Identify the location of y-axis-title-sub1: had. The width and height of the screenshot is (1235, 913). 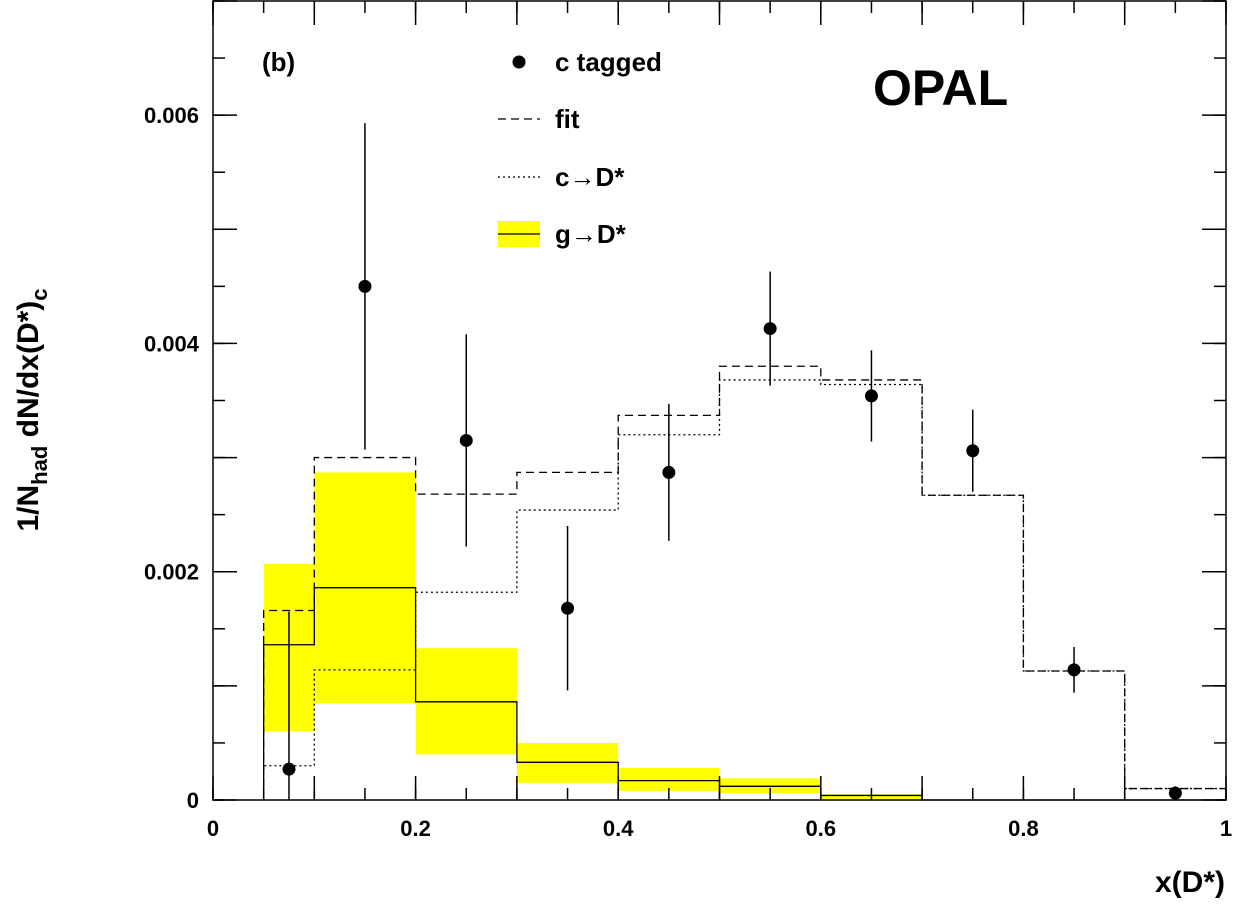
(39, 465).